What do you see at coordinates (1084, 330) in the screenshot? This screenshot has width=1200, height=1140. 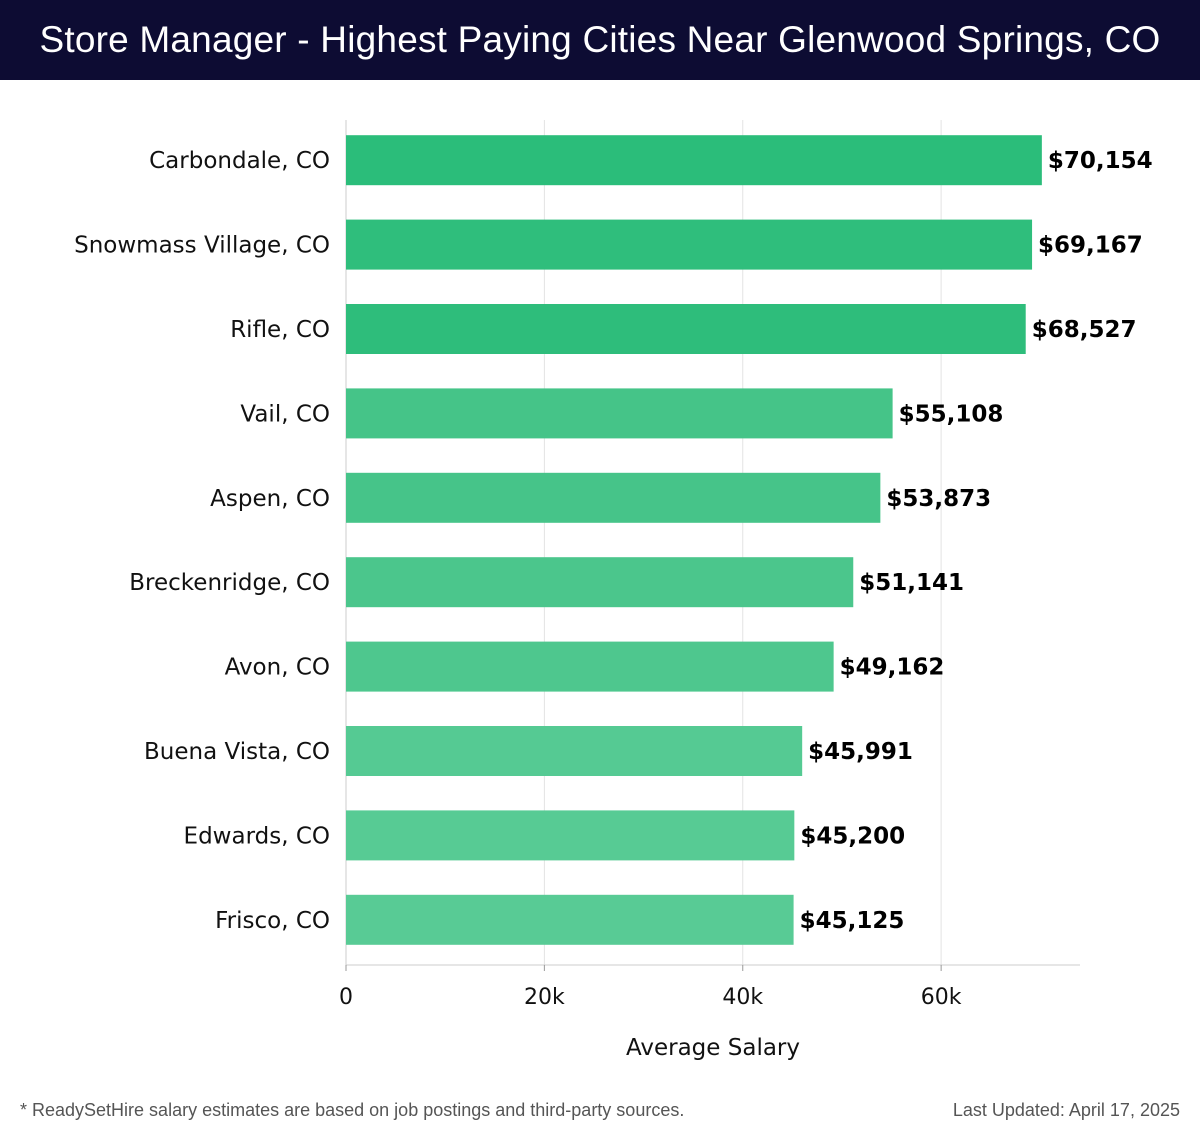 I see `value-label: $68,527` at bounding box center [1084, 330].